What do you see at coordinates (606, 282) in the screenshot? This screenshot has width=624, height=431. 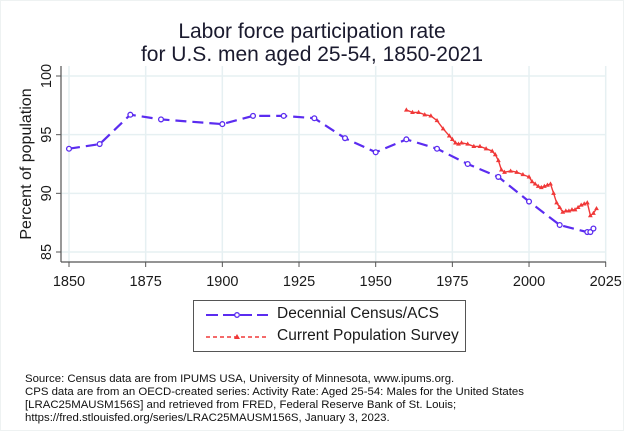 I see `x-tick-label: 2025` at bounding box center [606, 282].